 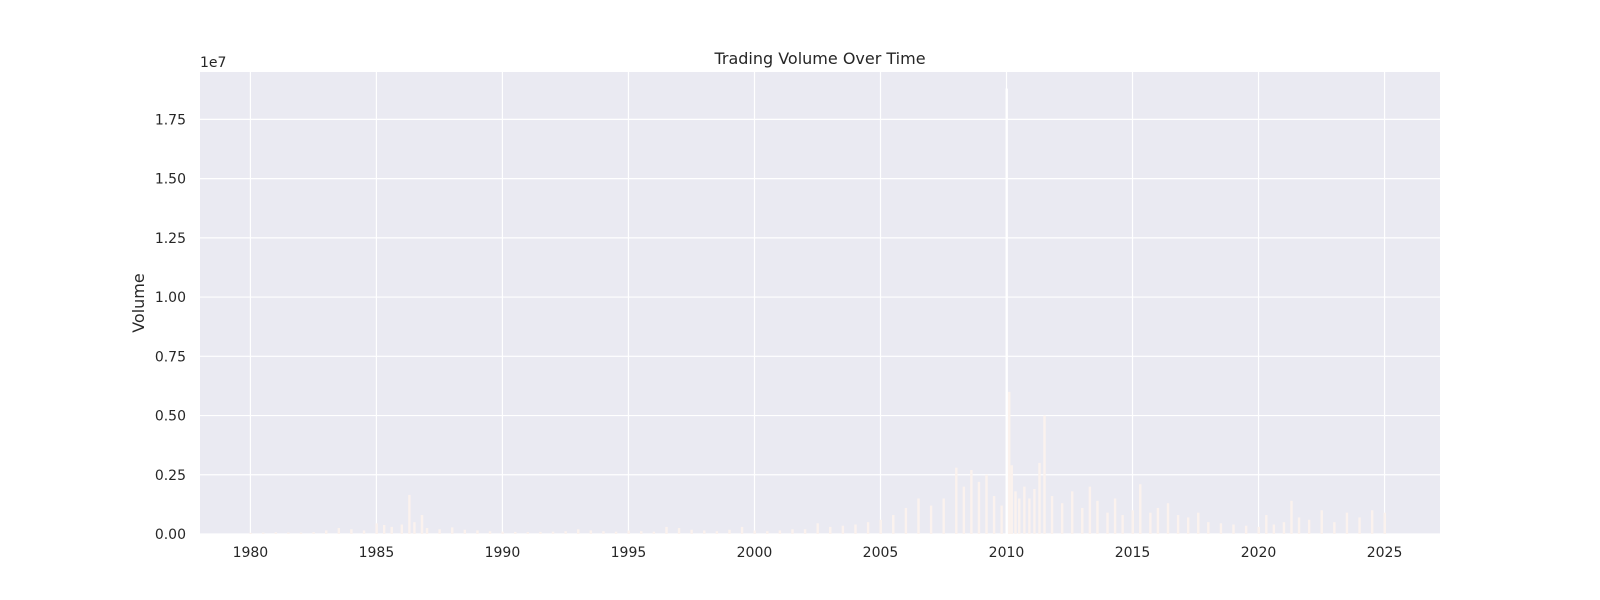 I want to click on y-tick-label: 1.50, so click(x=170, y=180).